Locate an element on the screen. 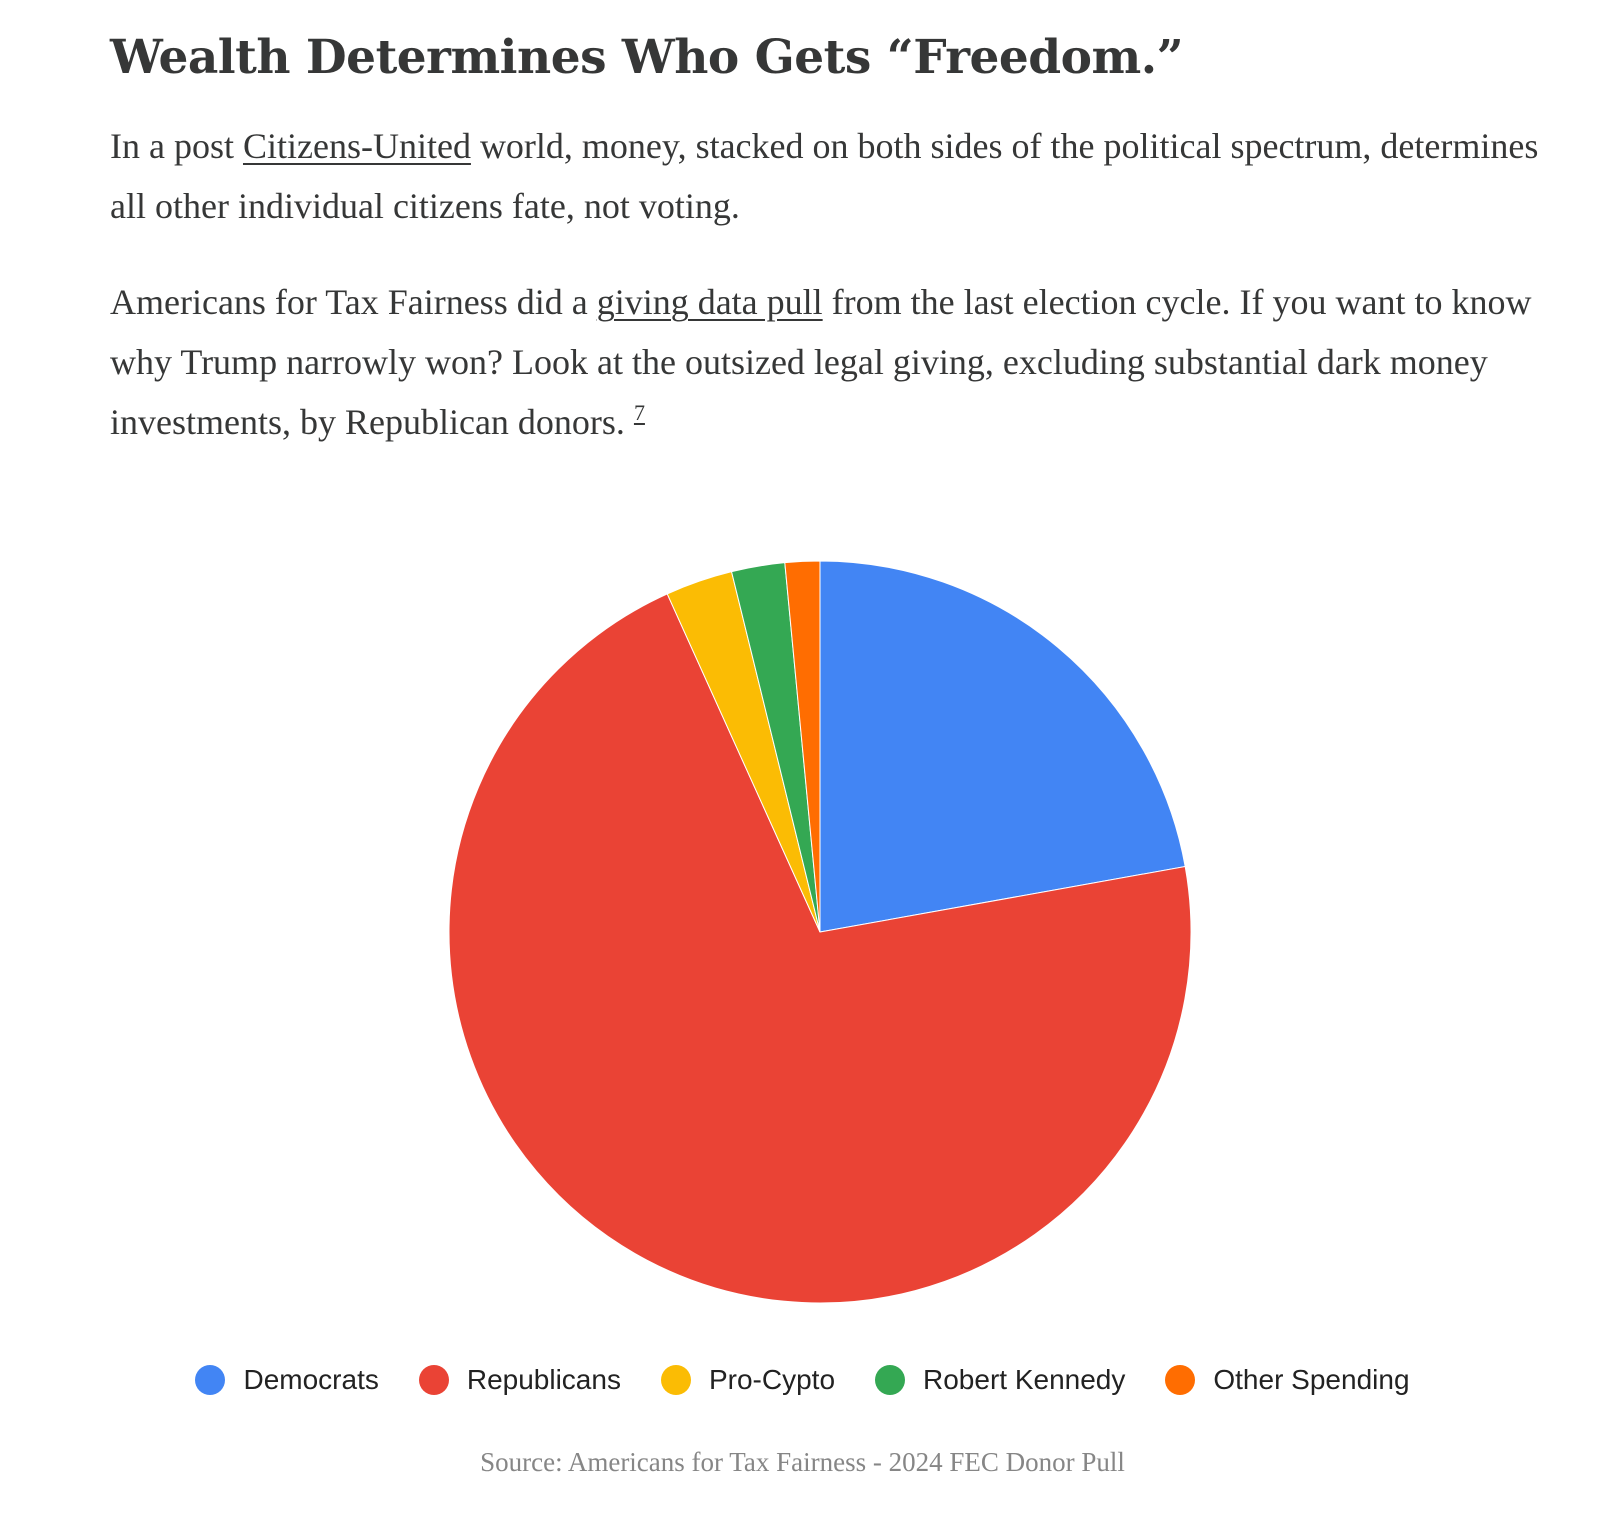 The height and width of the screenshot is (1513, 1605). legend-label: Other Spending is located at coordinates (1311, 1379).